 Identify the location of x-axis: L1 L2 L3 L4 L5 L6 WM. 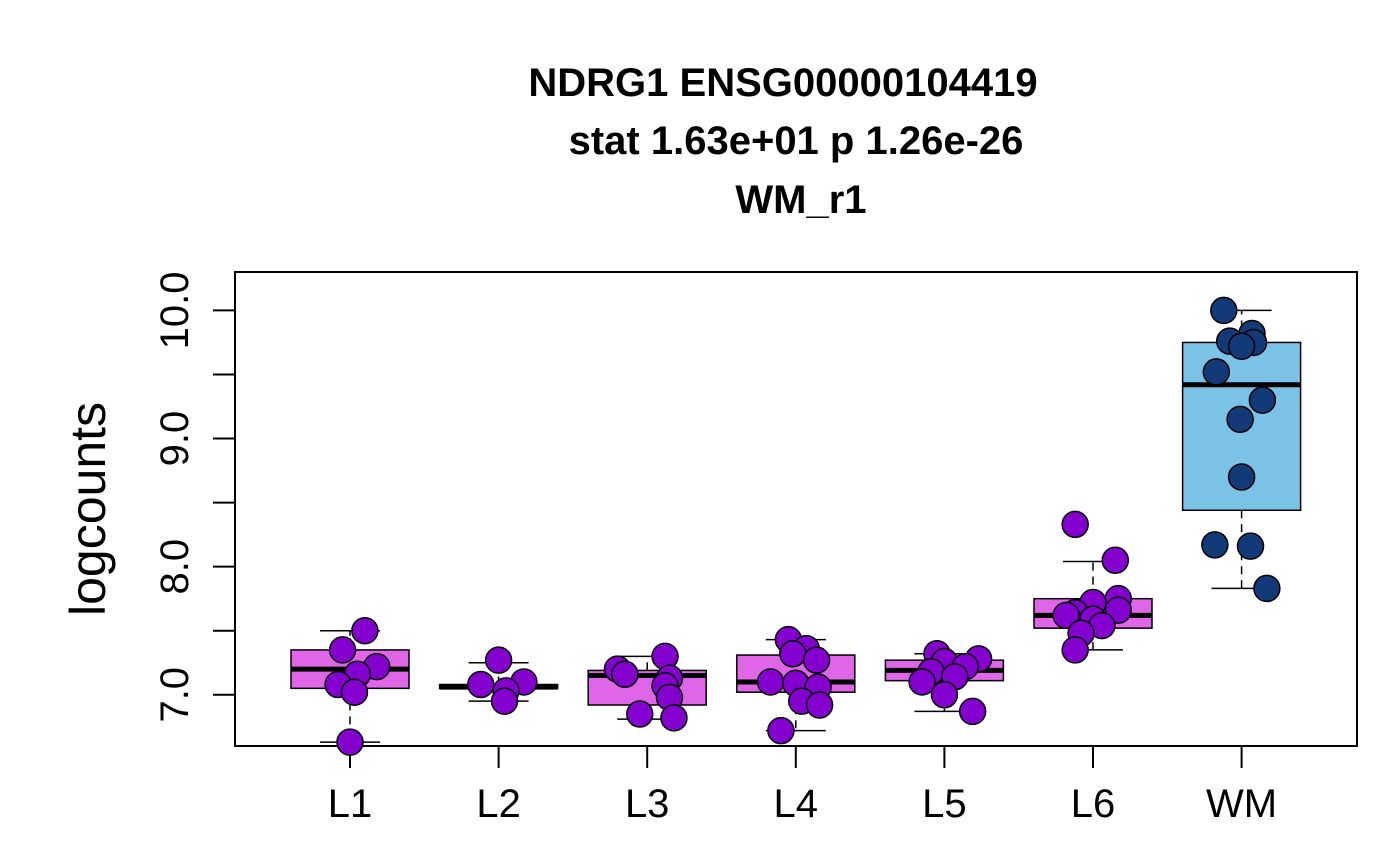
(802, 785).